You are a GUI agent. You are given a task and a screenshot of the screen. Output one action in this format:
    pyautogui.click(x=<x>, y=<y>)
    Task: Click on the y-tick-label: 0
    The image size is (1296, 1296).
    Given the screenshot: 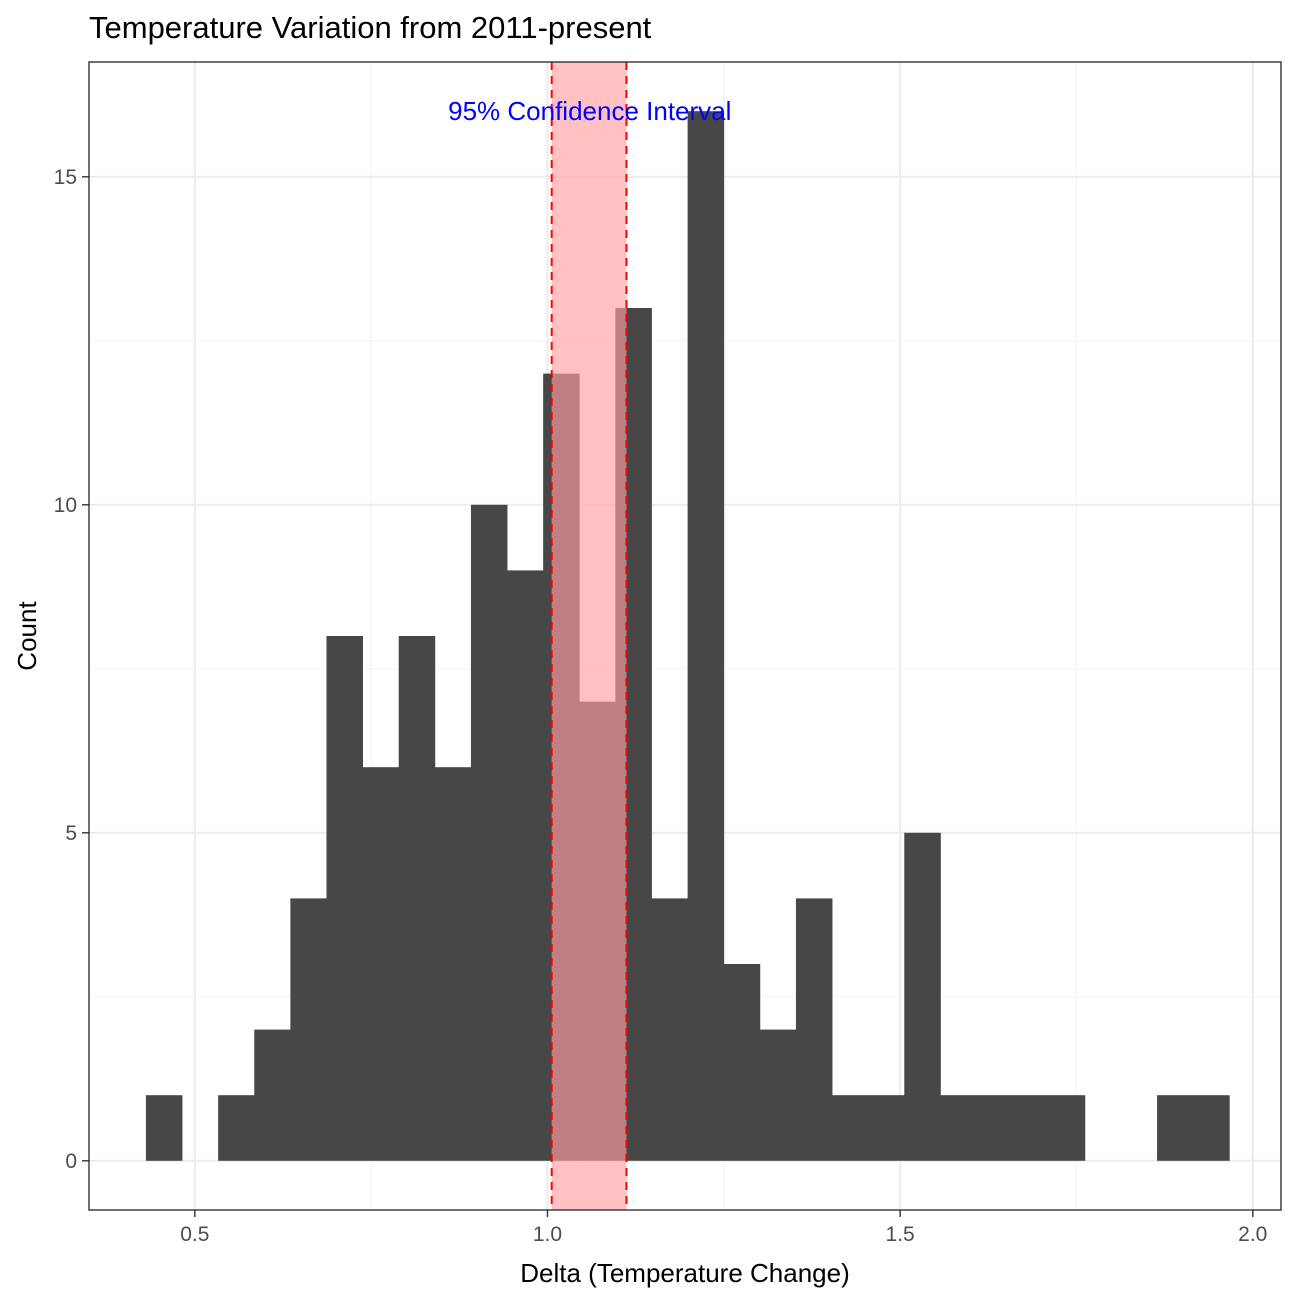 What is the action you would take?
    pyautogui.click(x=71, y=1161)
    